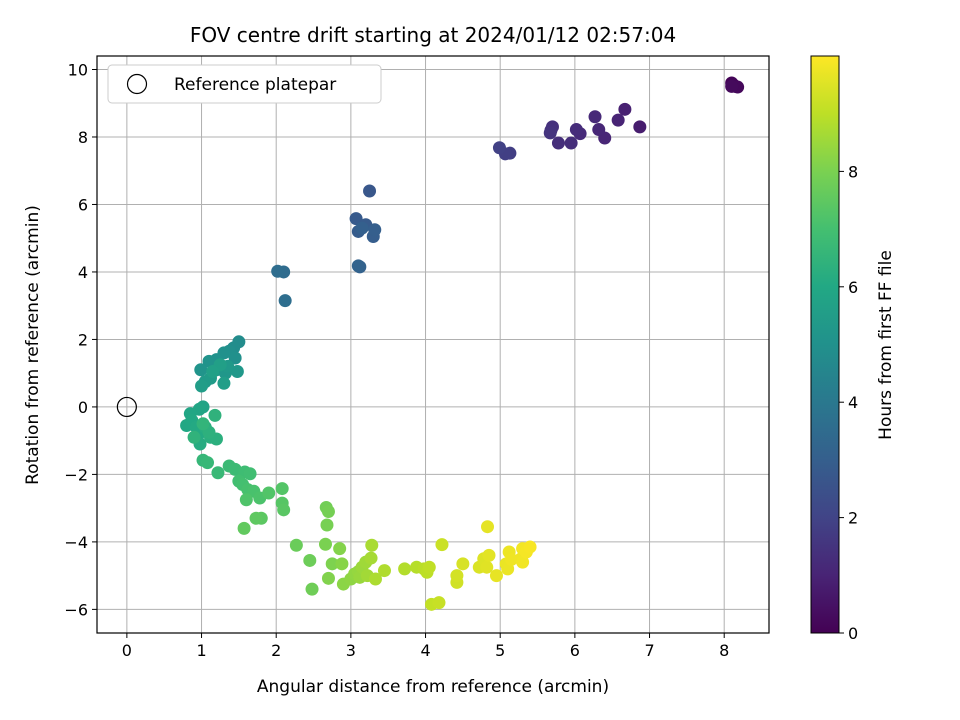 This screenshot has width=960, height=720. What do you see at coordinates (886, 345) in the screenshot?
I see `colorbar-label: Hours from first FF file` at bounding box center [886, 345].